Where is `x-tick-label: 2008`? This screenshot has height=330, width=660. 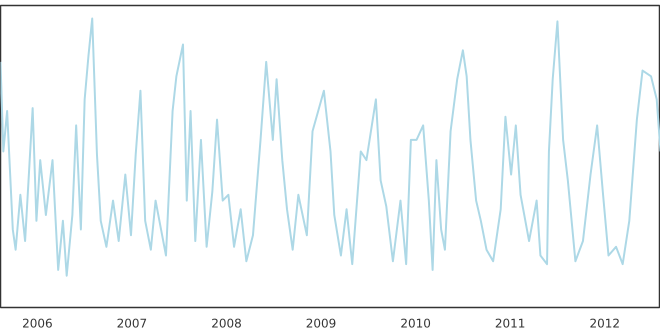 x-tick-label: 2008 is located at coordinates (226, 323).